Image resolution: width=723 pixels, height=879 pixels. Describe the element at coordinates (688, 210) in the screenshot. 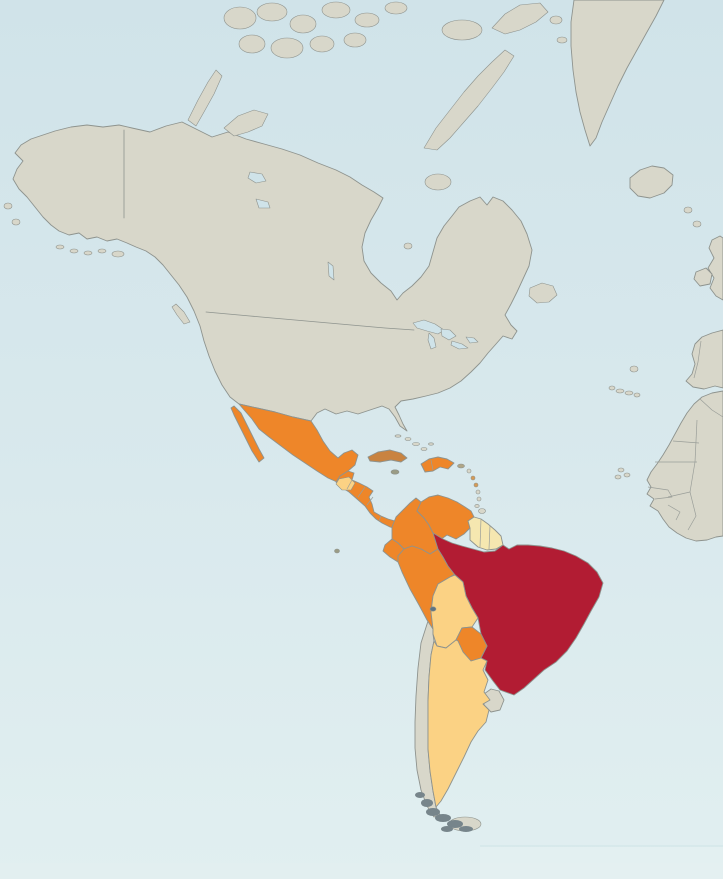

I see `island-faroe` at that location.